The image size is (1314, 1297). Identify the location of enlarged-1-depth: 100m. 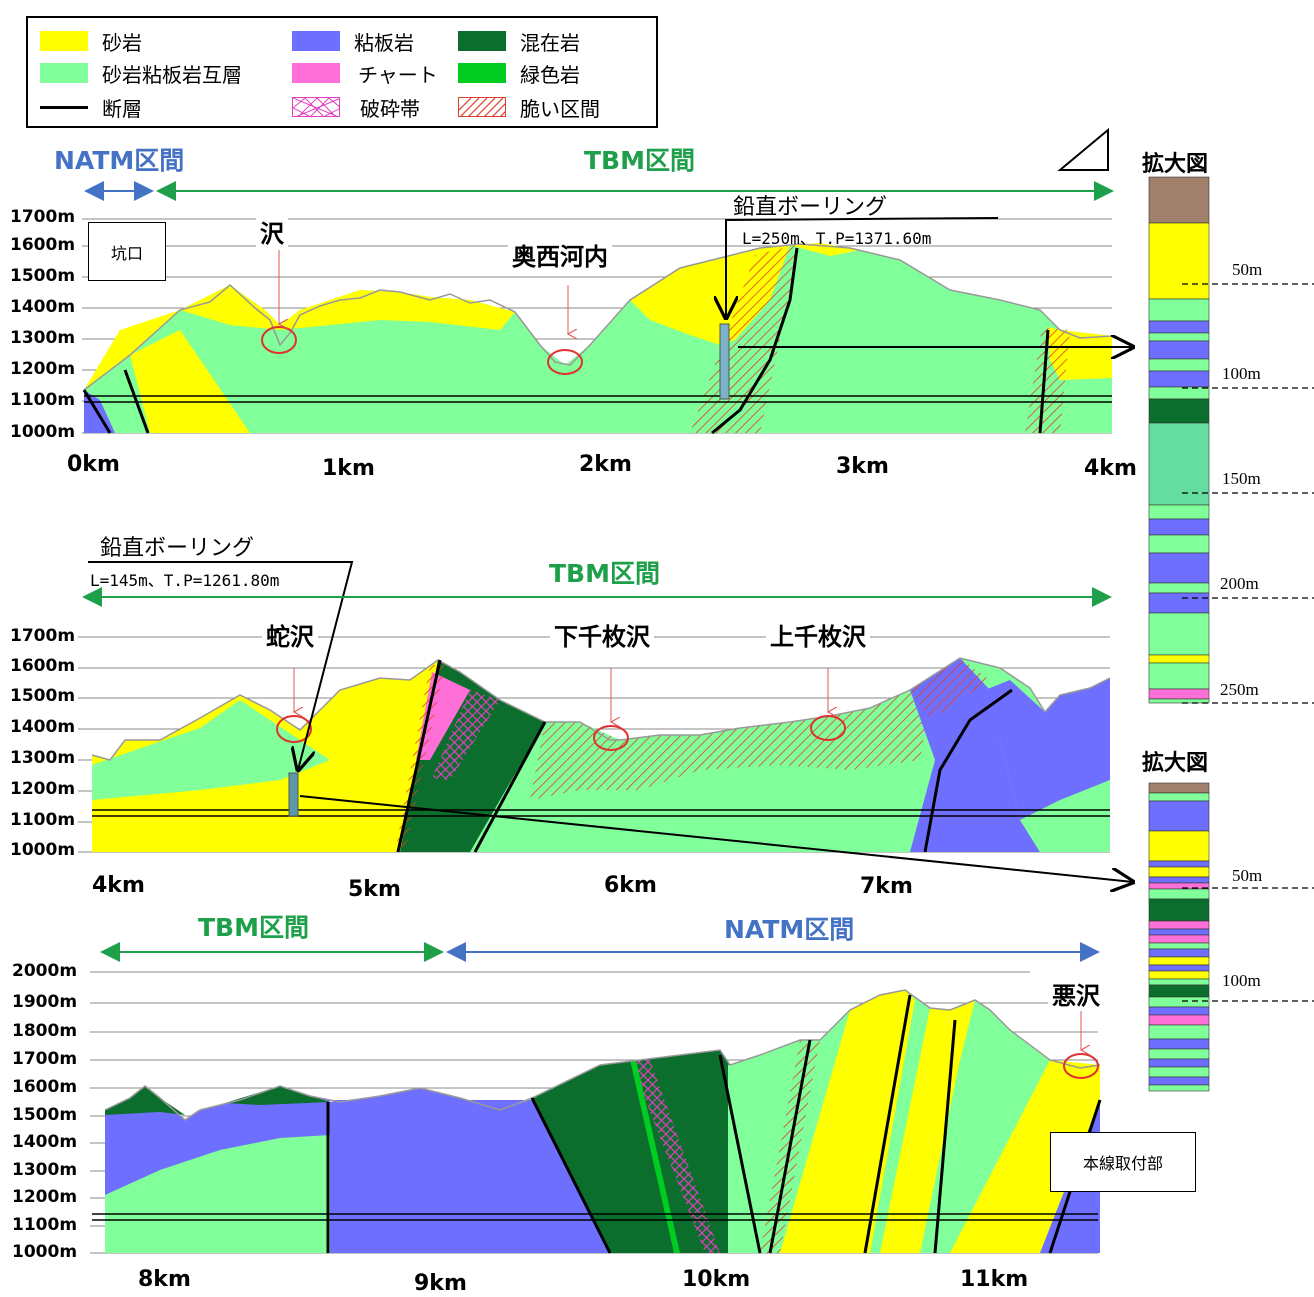
(1241, 373).